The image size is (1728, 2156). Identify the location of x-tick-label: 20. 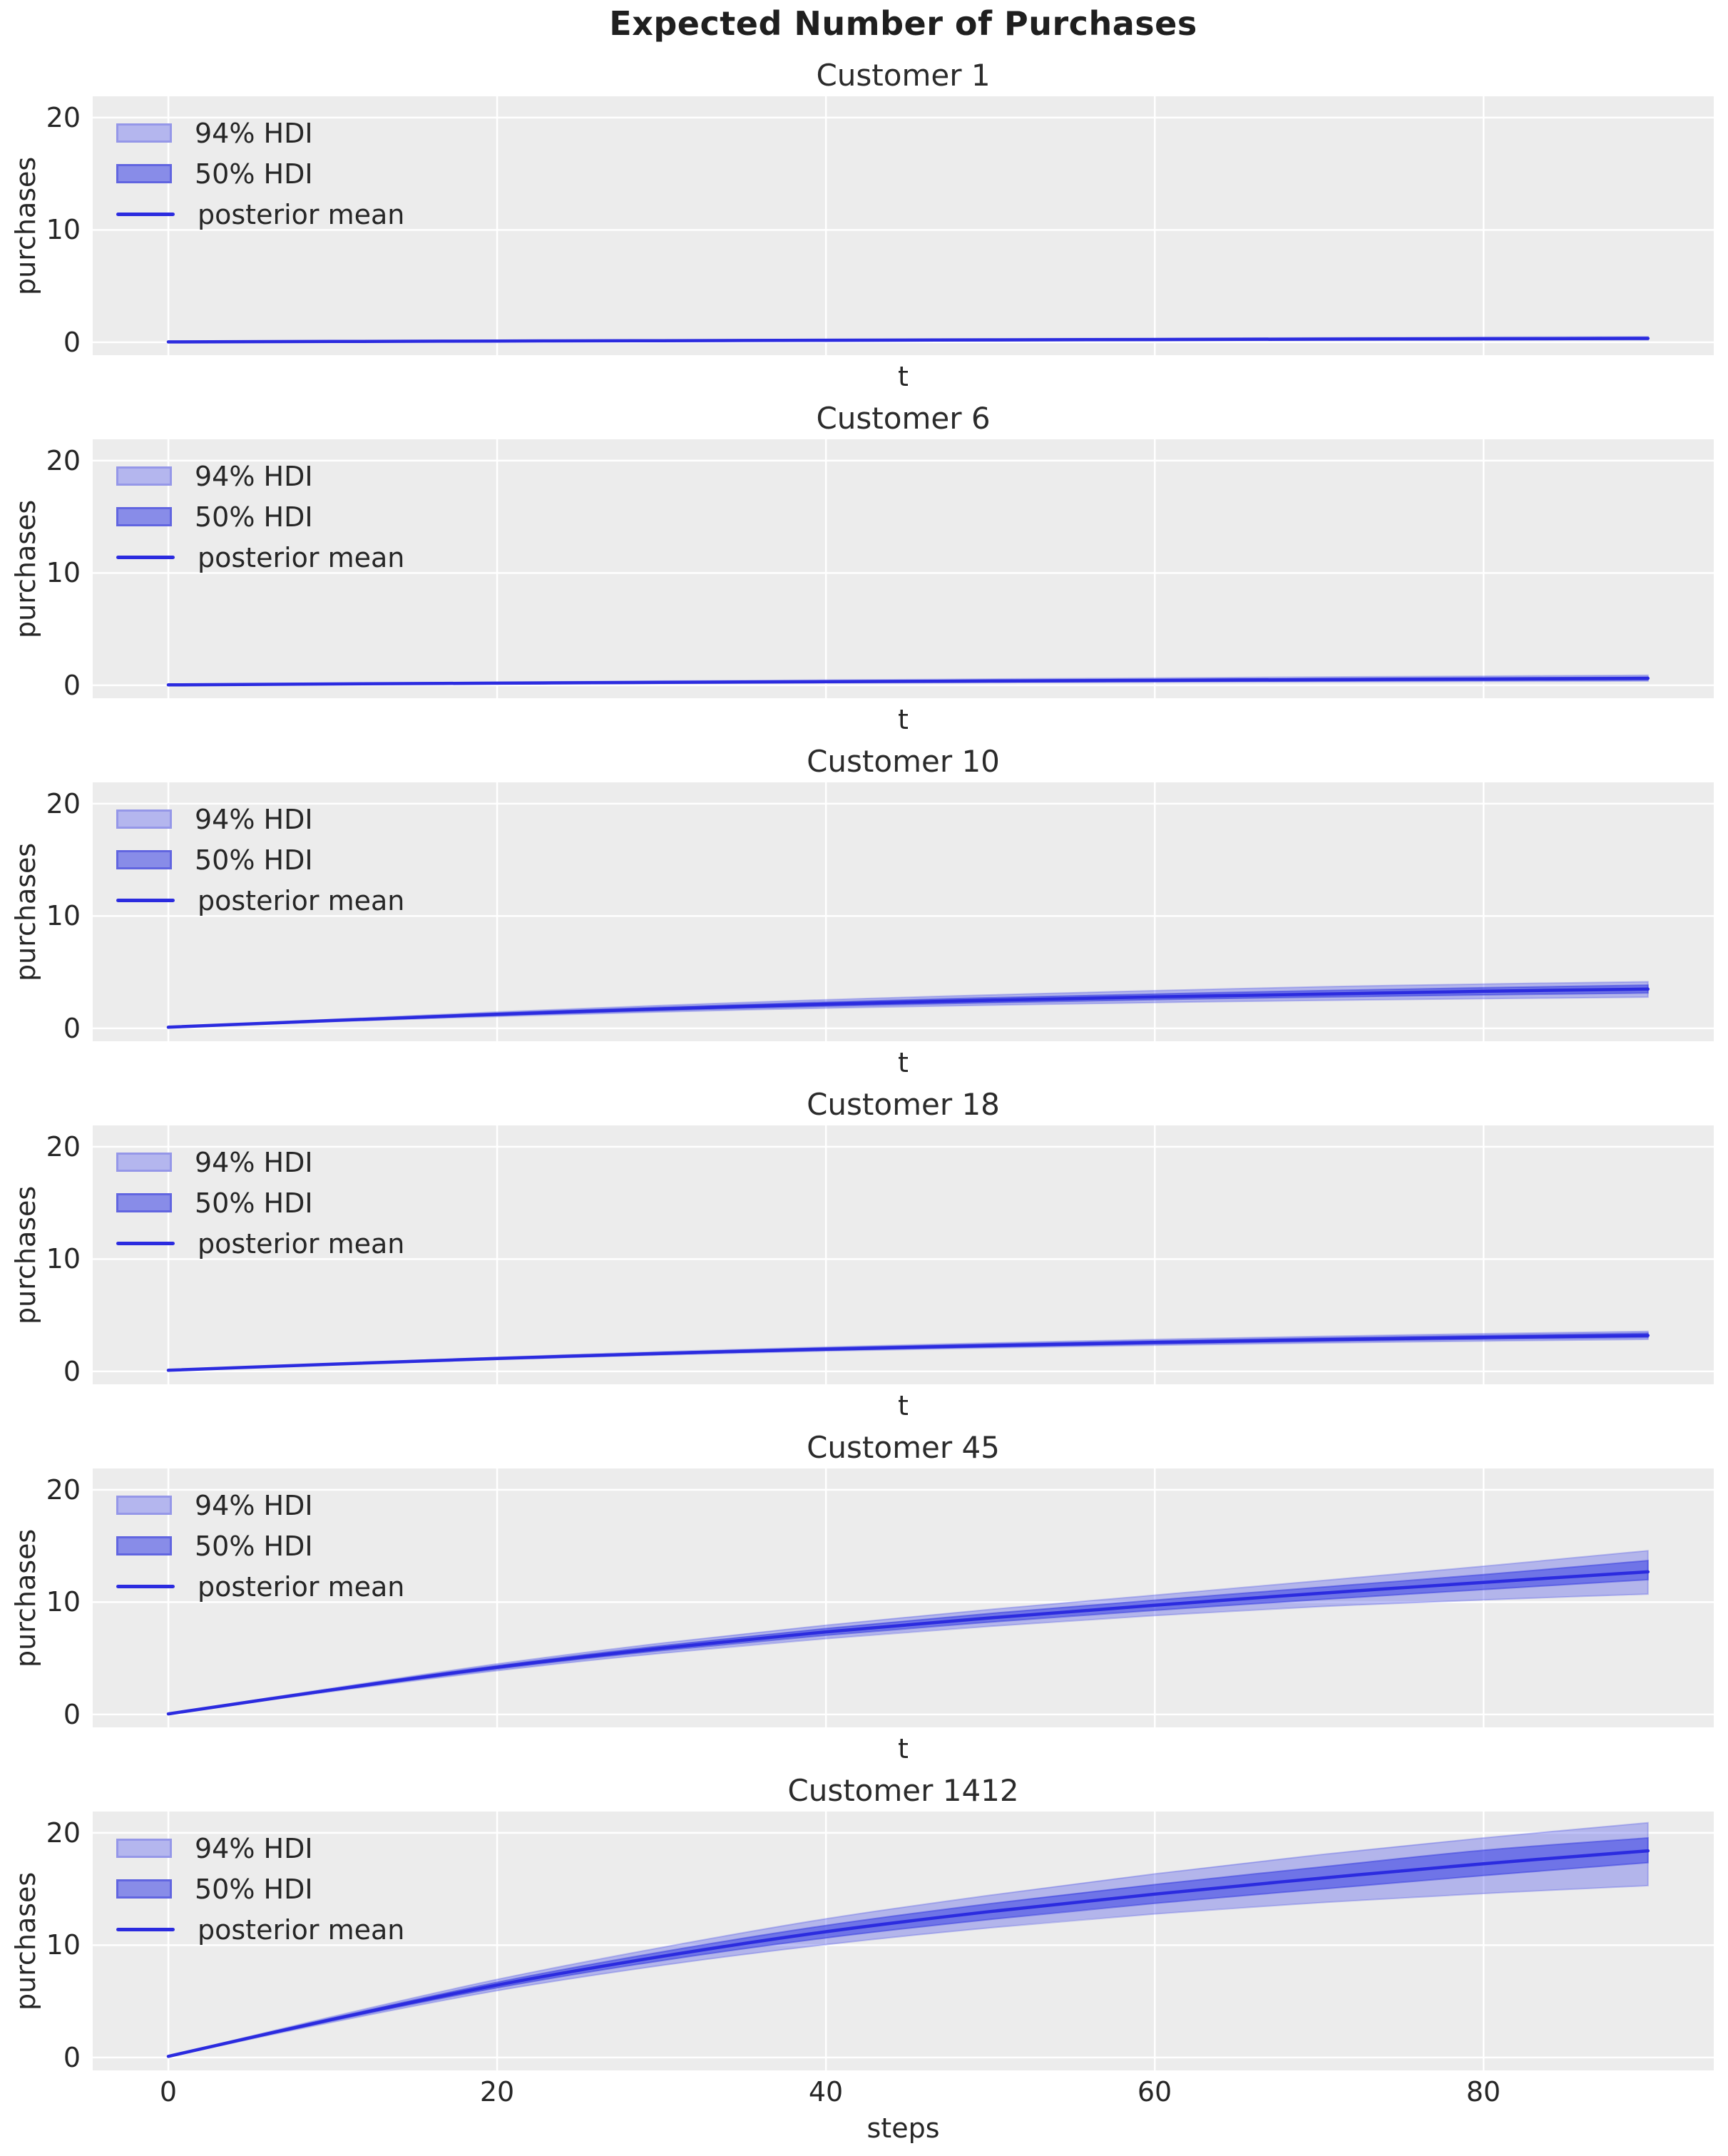
(497, 2092).